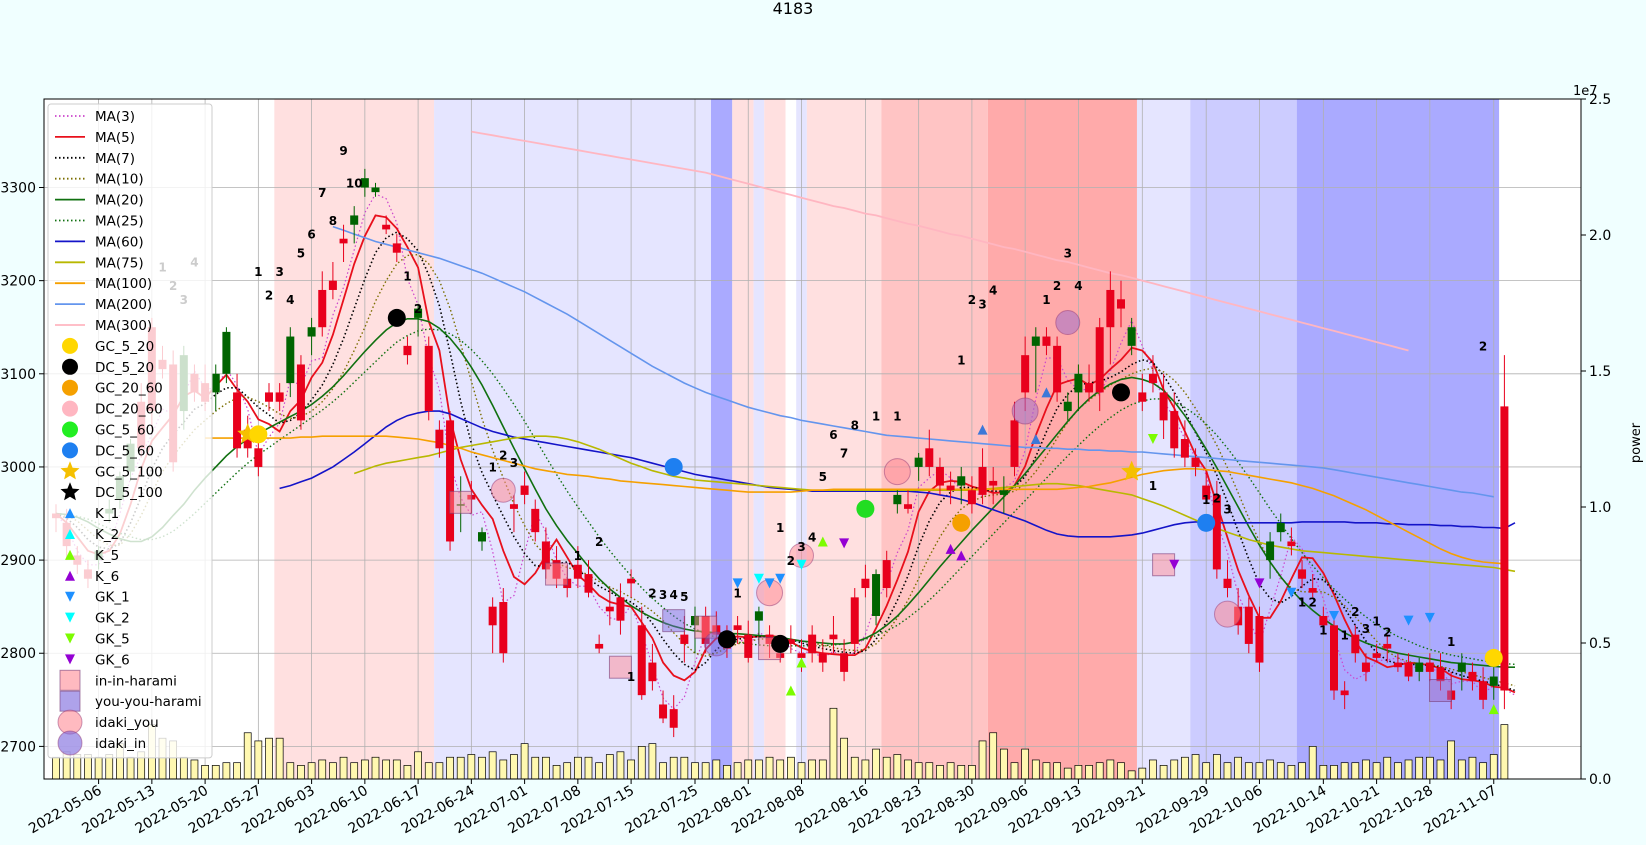 The width and height of the screenshot is (1646, 845). Describe the element at coordinates (107, 535) in the screenshot. I see `legend-label: K_2` at that location.